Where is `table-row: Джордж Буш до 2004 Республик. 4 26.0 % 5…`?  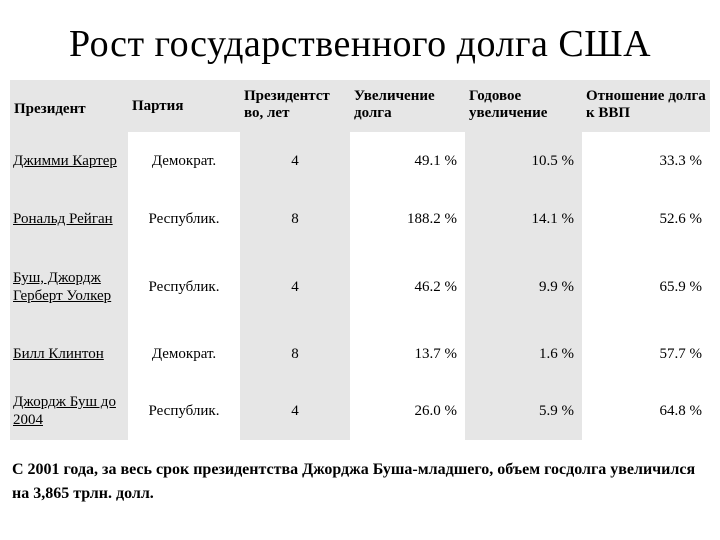 table-row: Джордж Буш до 2004 Республик. 4 26.0 % 5… is located at coordinates (360, 411).